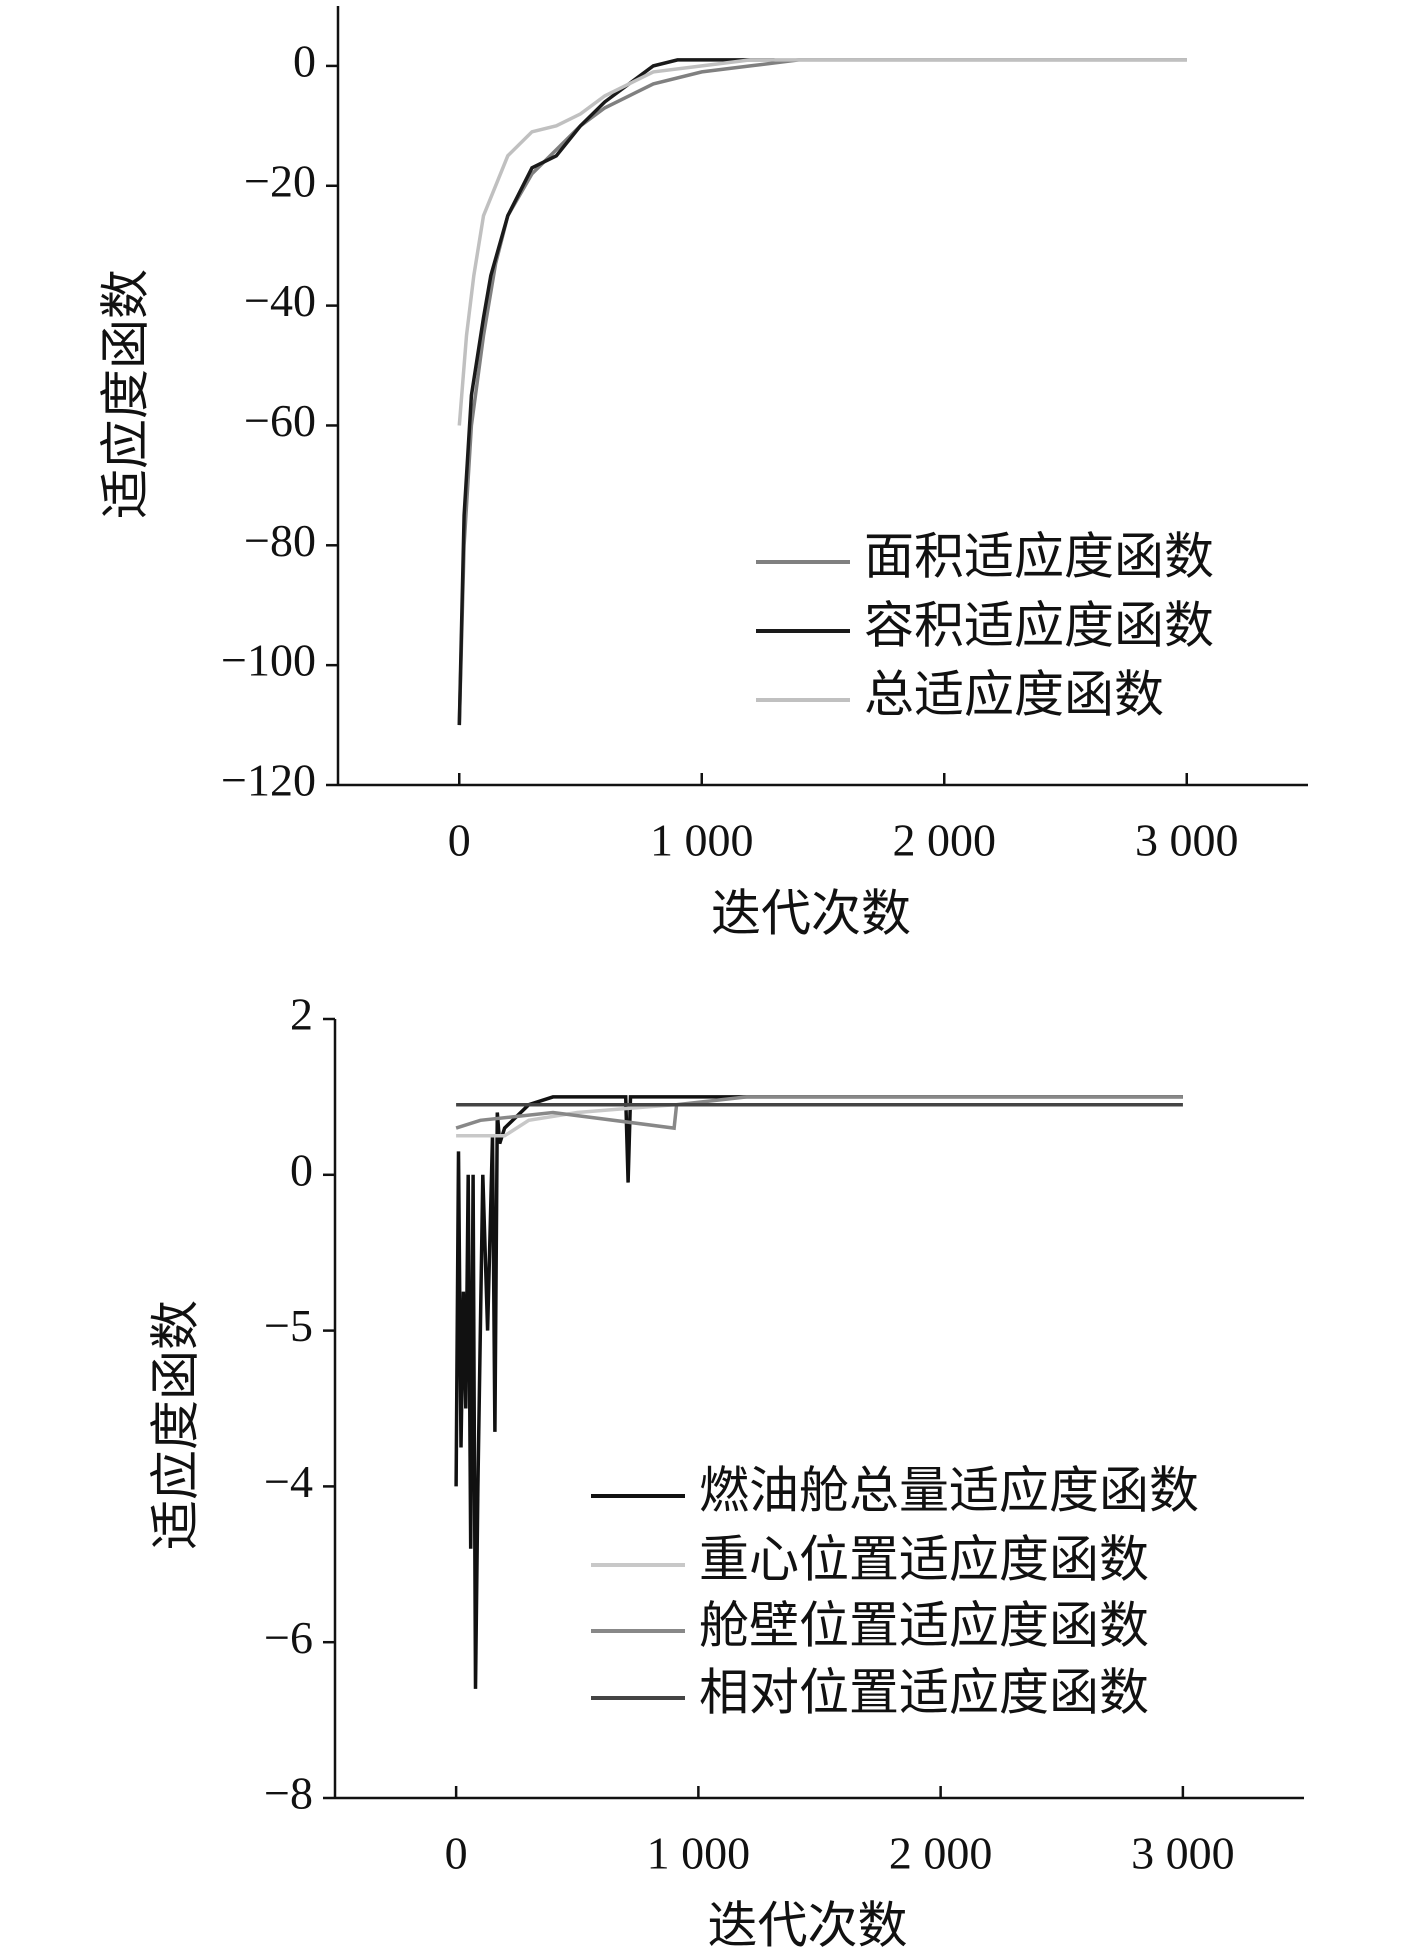  Describe the element at coordinates (288, 1637) in the screenshot. I see `y-tick-label: −6` at that location.